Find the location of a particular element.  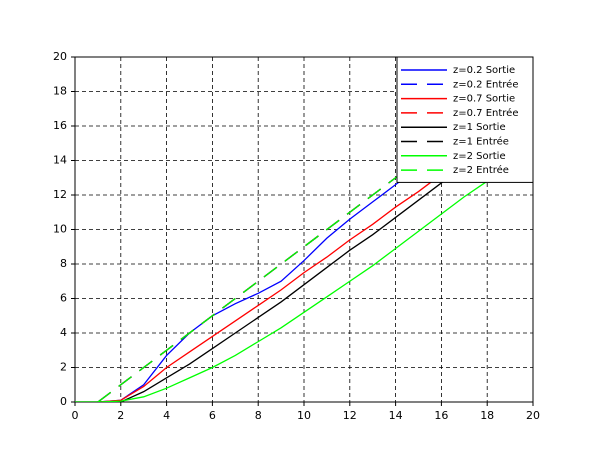

legend-label: z=2 Entrée is located at coordinates (481, 170).